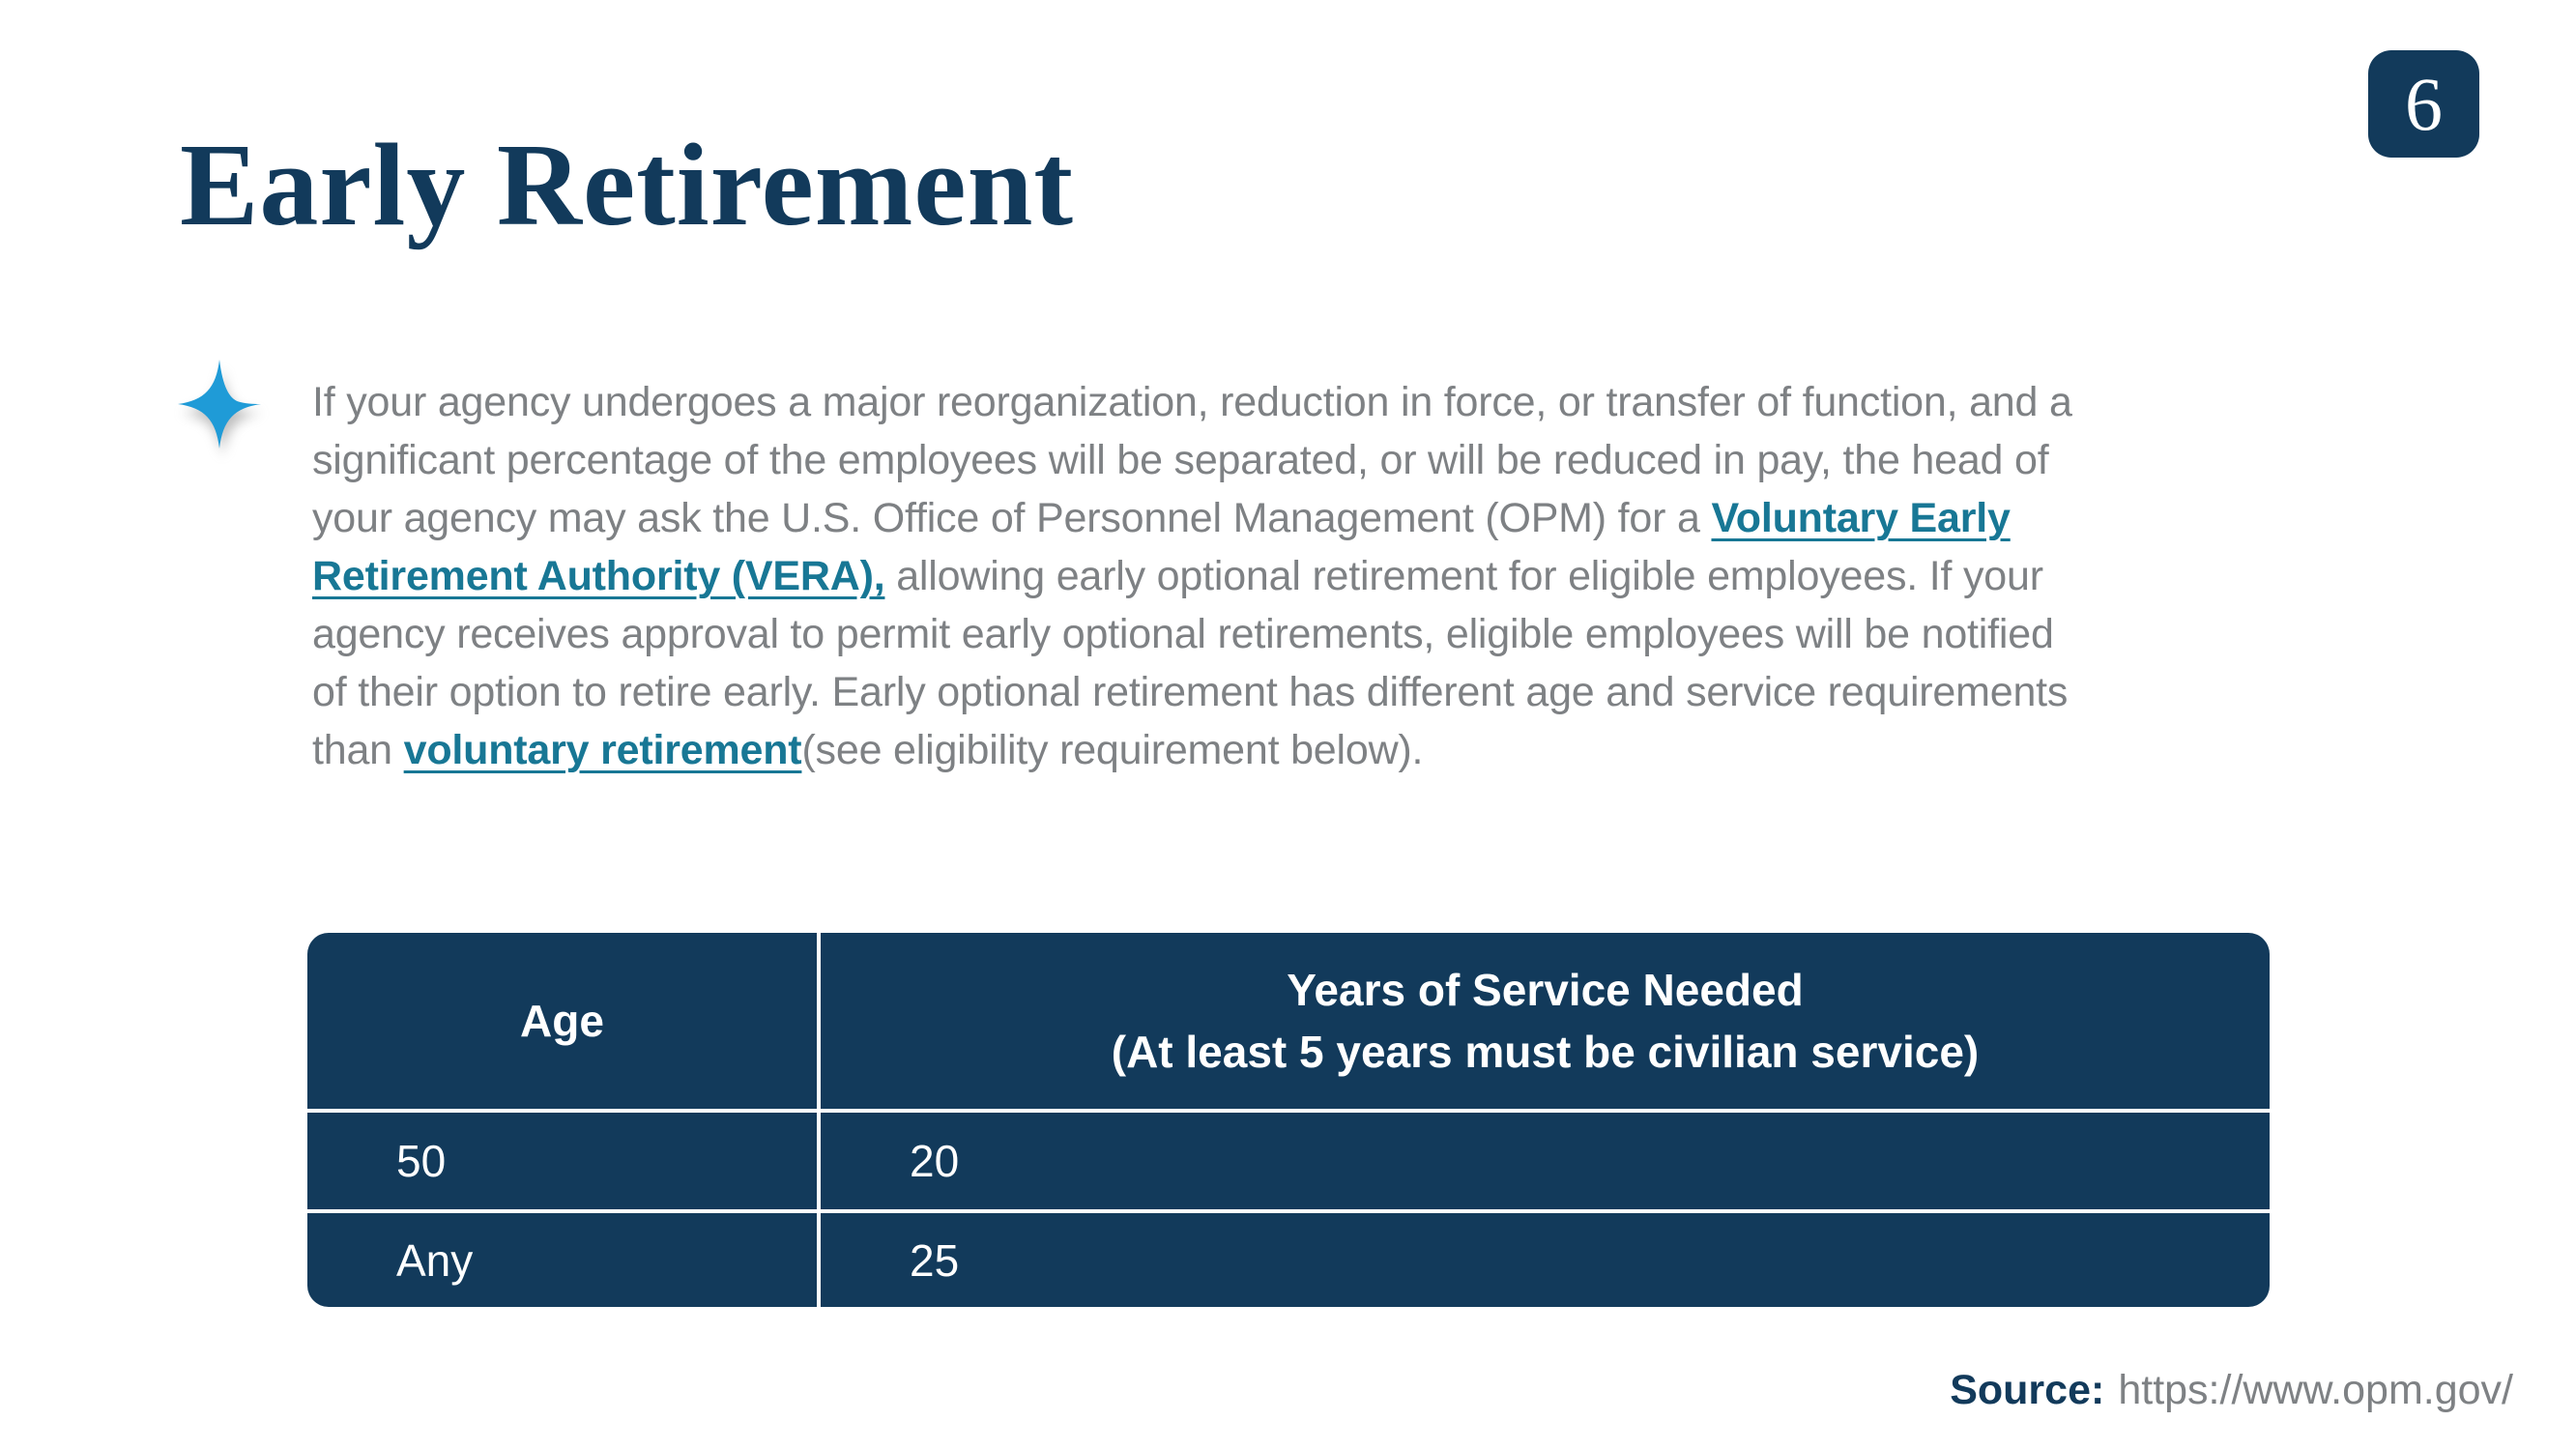  I want to click on source-label: Source:, so click(2028, 1390).